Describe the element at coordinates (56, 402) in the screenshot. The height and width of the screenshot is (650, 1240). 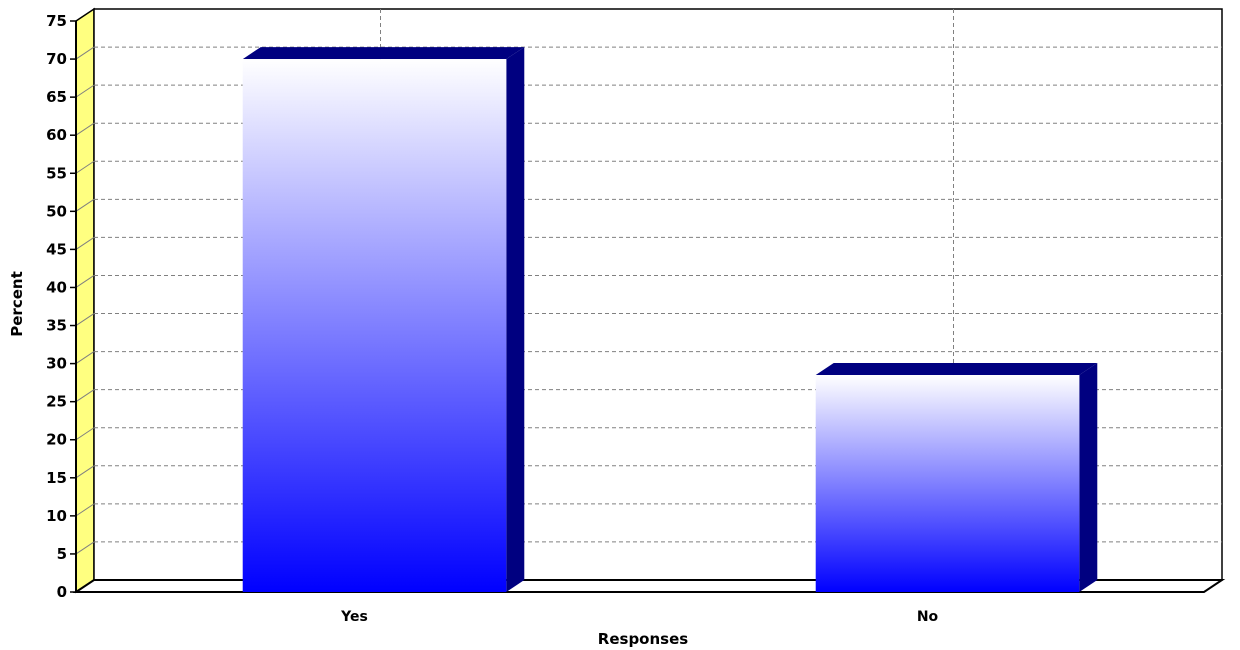
I see `y-tick-label: 25` at that location.